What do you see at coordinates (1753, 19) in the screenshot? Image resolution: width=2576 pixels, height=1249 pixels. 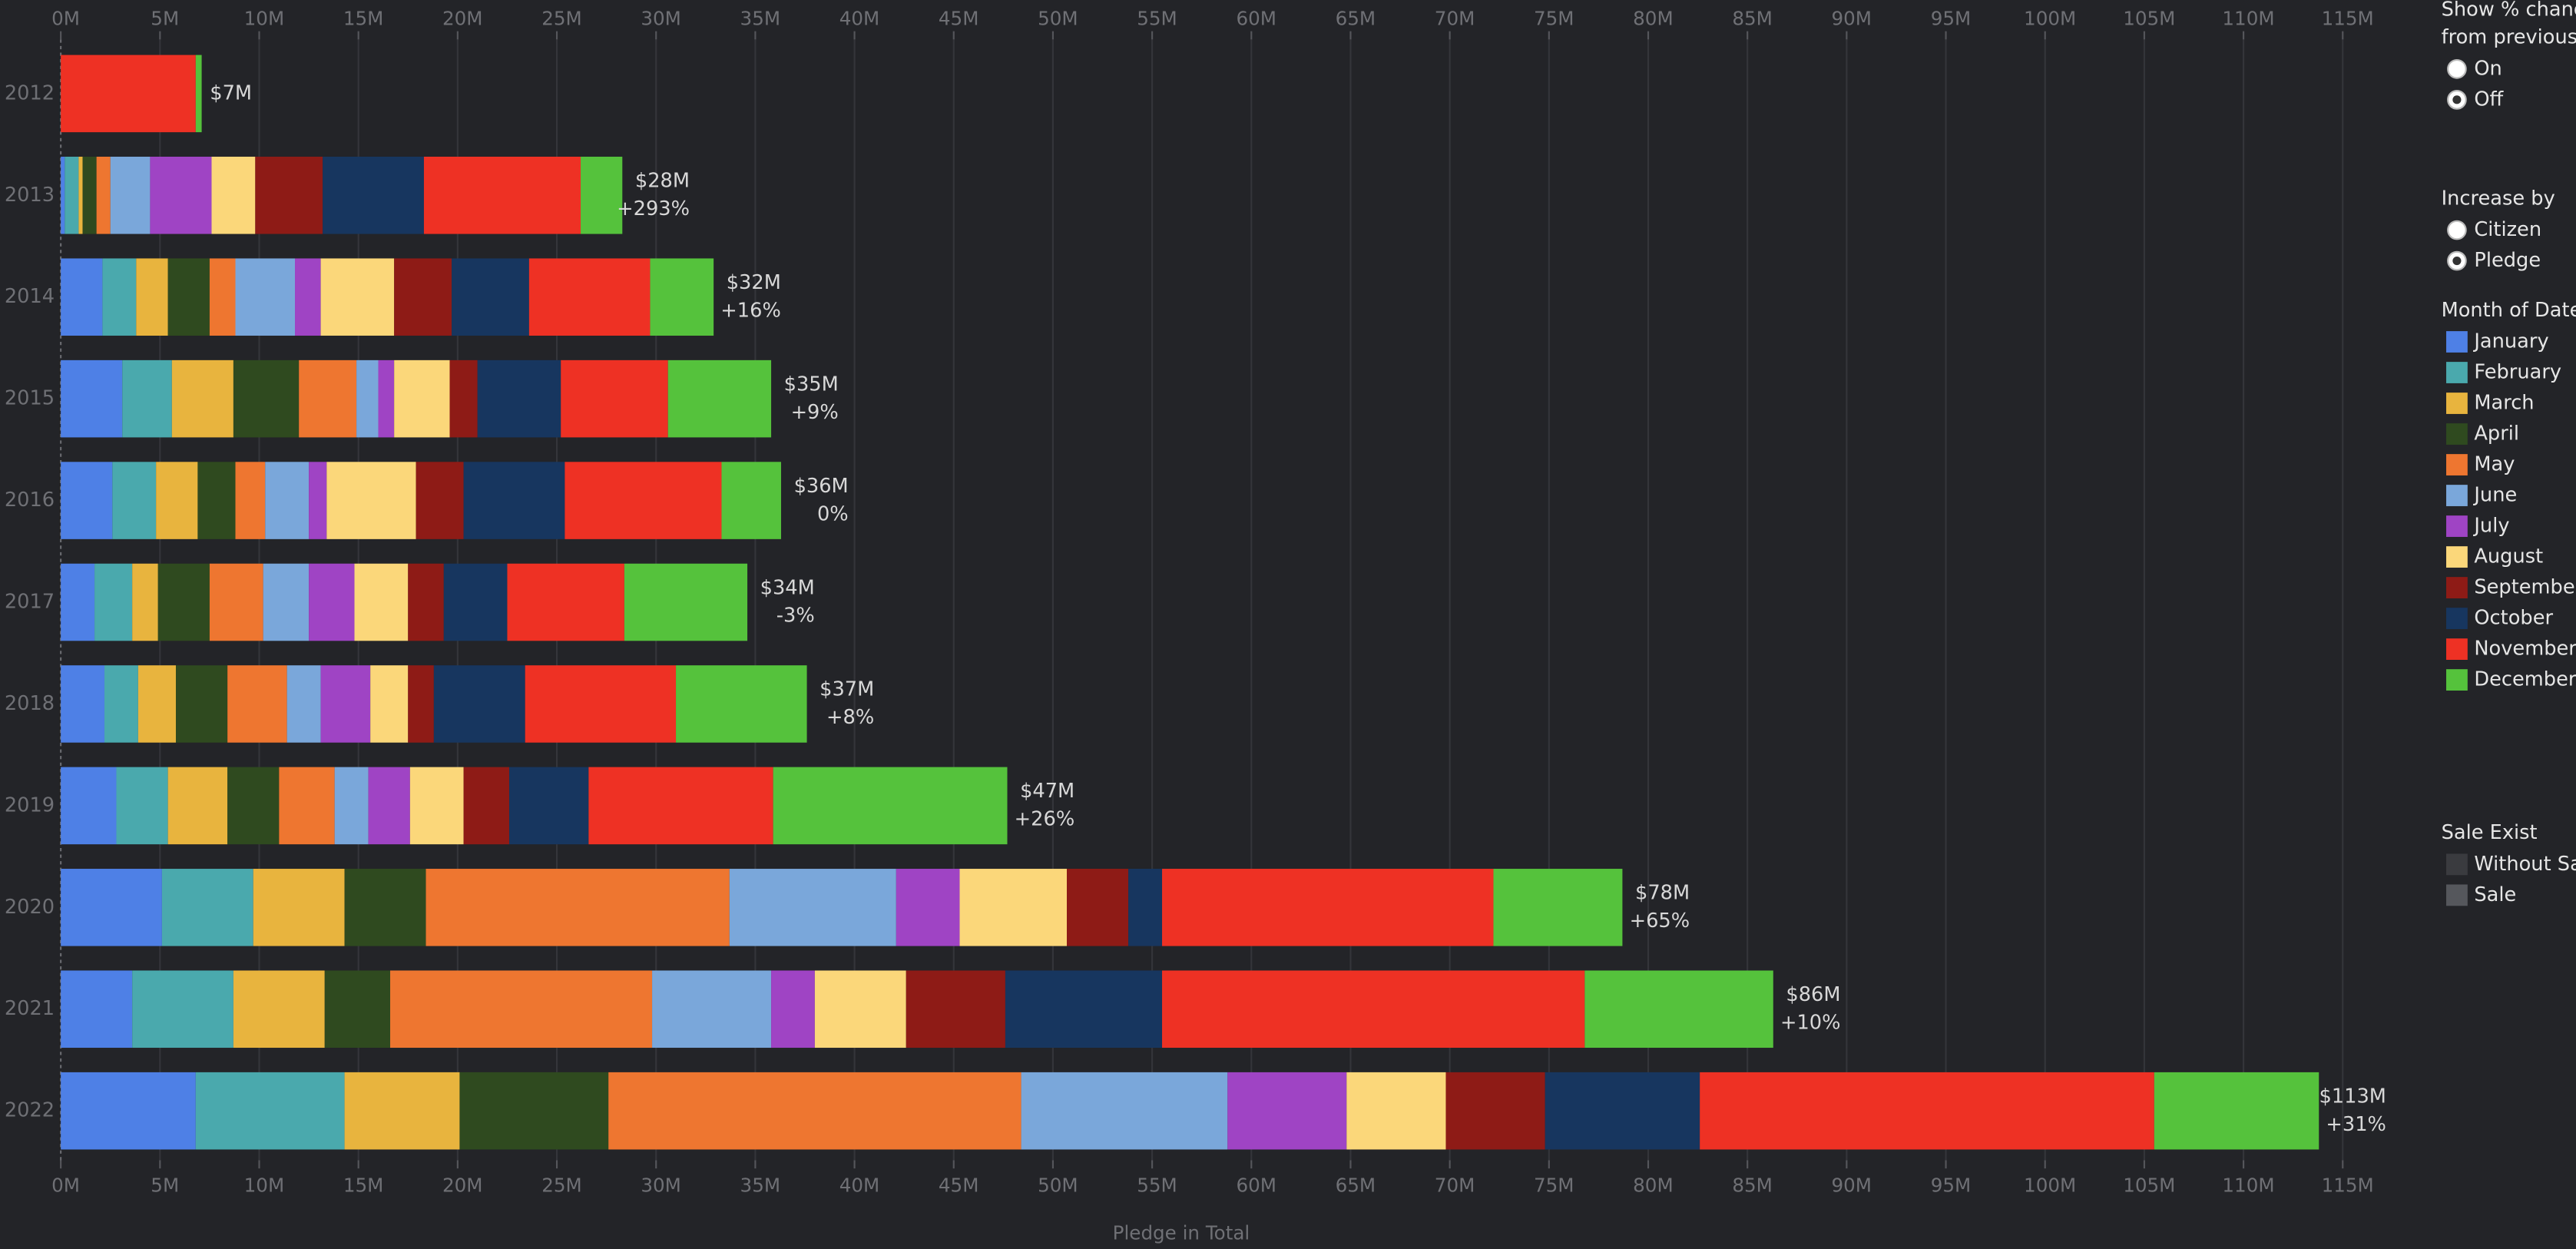 I see `x-tick-label-top: 85M` at bounding box center [1753, 19].